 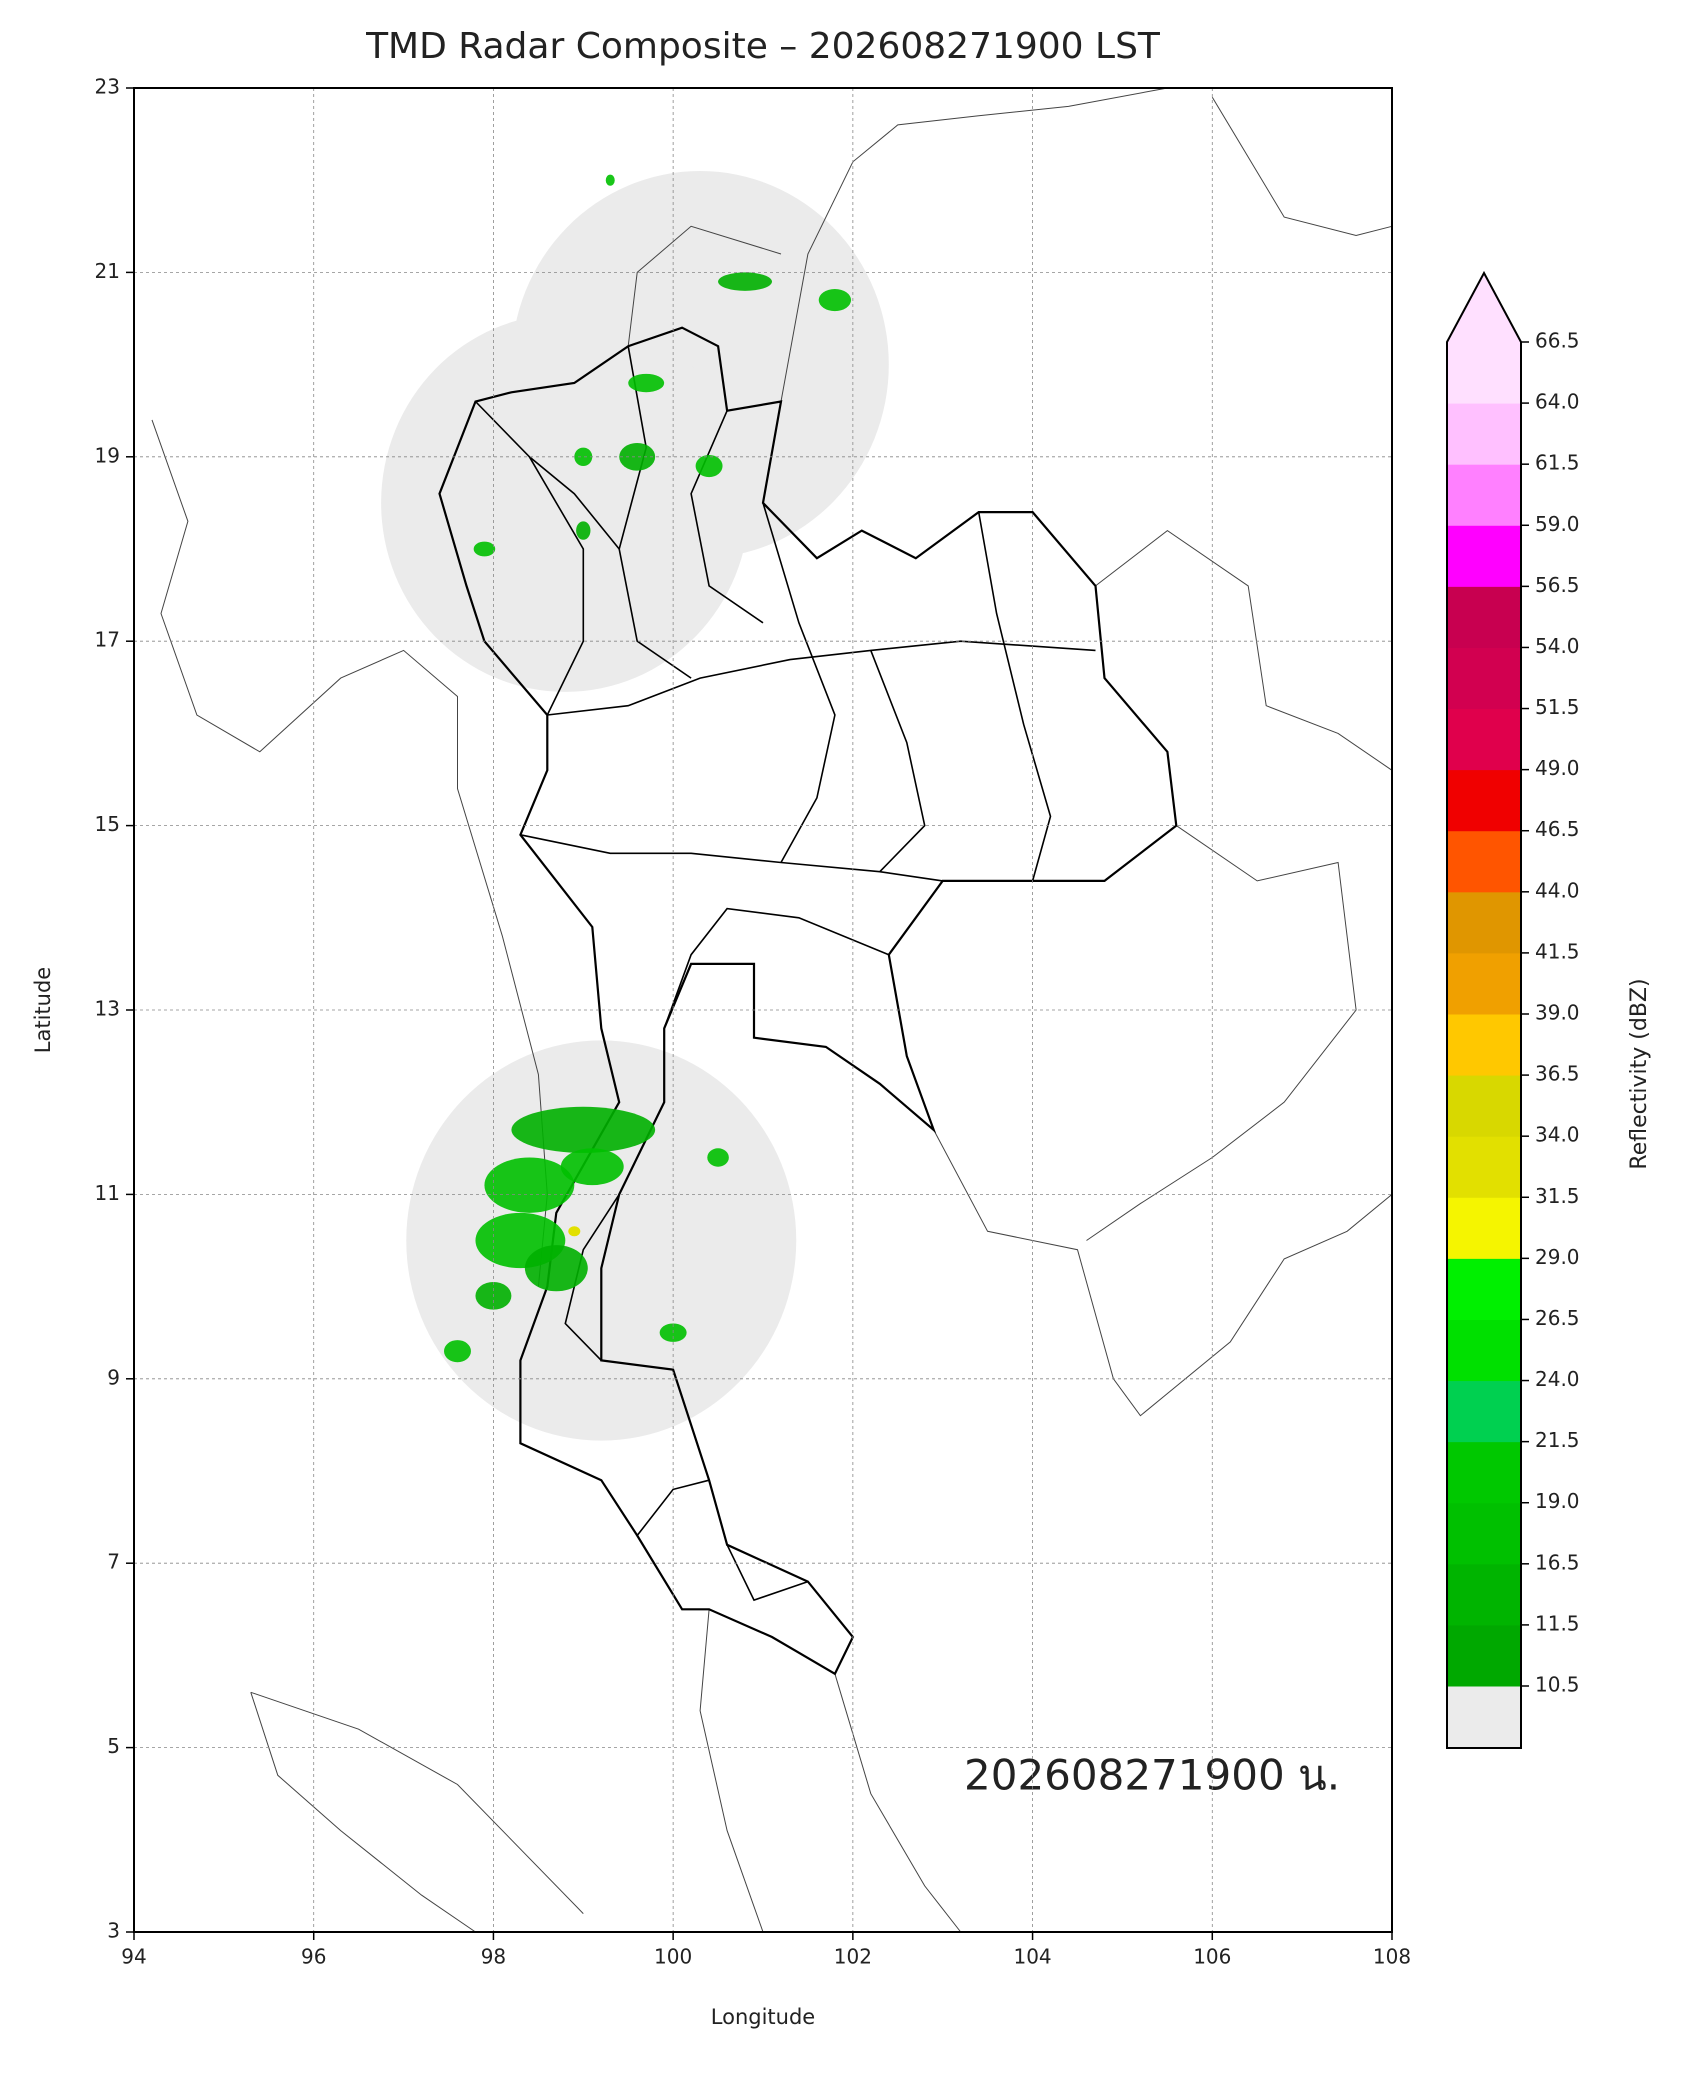 What do you see at coordinates (493, 1957) in the screenshot?
I see `x-tick-label: 98` at bounding box center [493, 1957].